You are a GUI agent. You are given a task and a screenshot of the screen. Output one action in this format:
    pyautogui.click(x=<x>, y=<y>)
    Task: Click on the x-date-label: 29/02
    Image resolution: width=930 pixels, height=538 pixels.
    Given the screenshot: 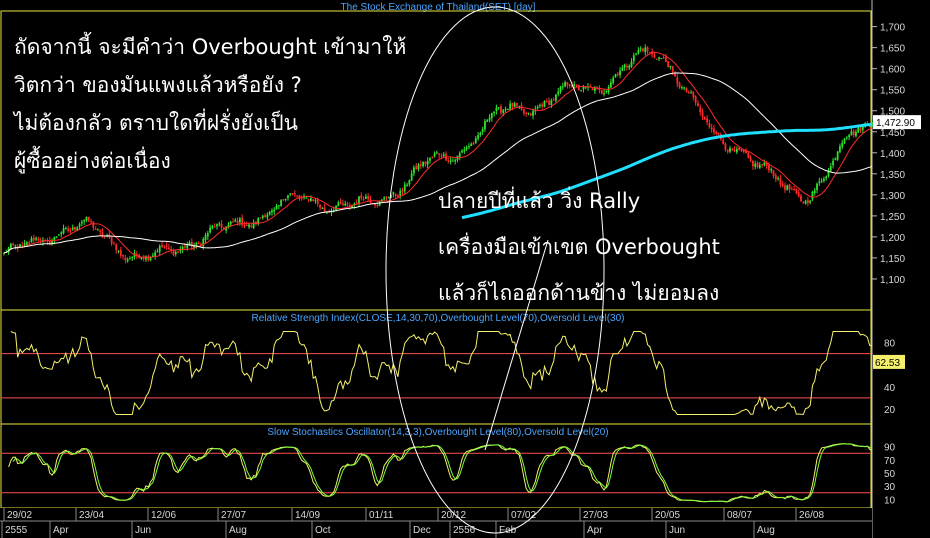 What is the action you would take?
    pyautogui.click(x=19, y=515)
    